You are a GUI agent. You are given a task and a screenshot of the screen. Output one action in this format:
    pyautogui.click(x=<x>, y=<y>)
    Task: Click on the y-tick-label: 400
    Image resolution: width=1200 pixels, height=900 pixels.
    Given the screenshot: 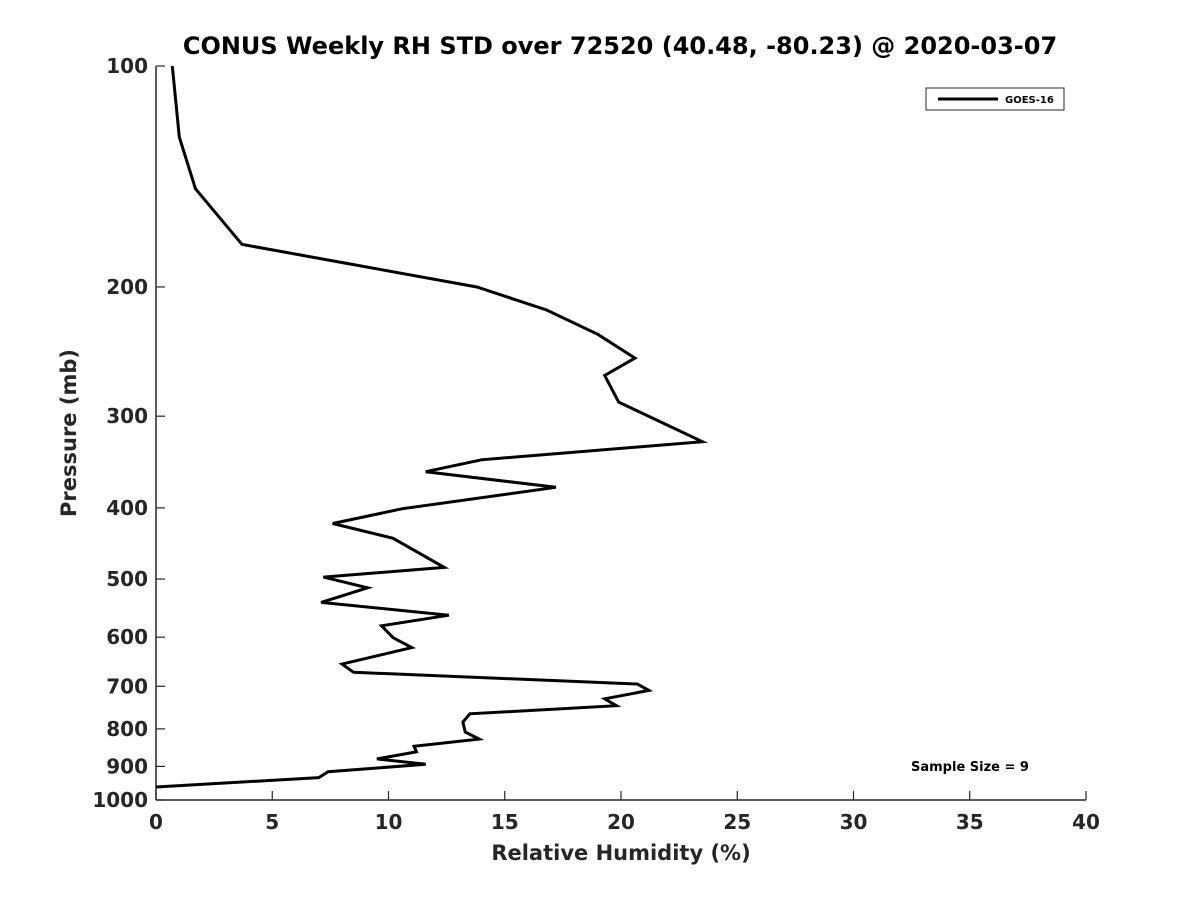 What is the action you would take?
    pyautogui.click(x=127, y=508)
    